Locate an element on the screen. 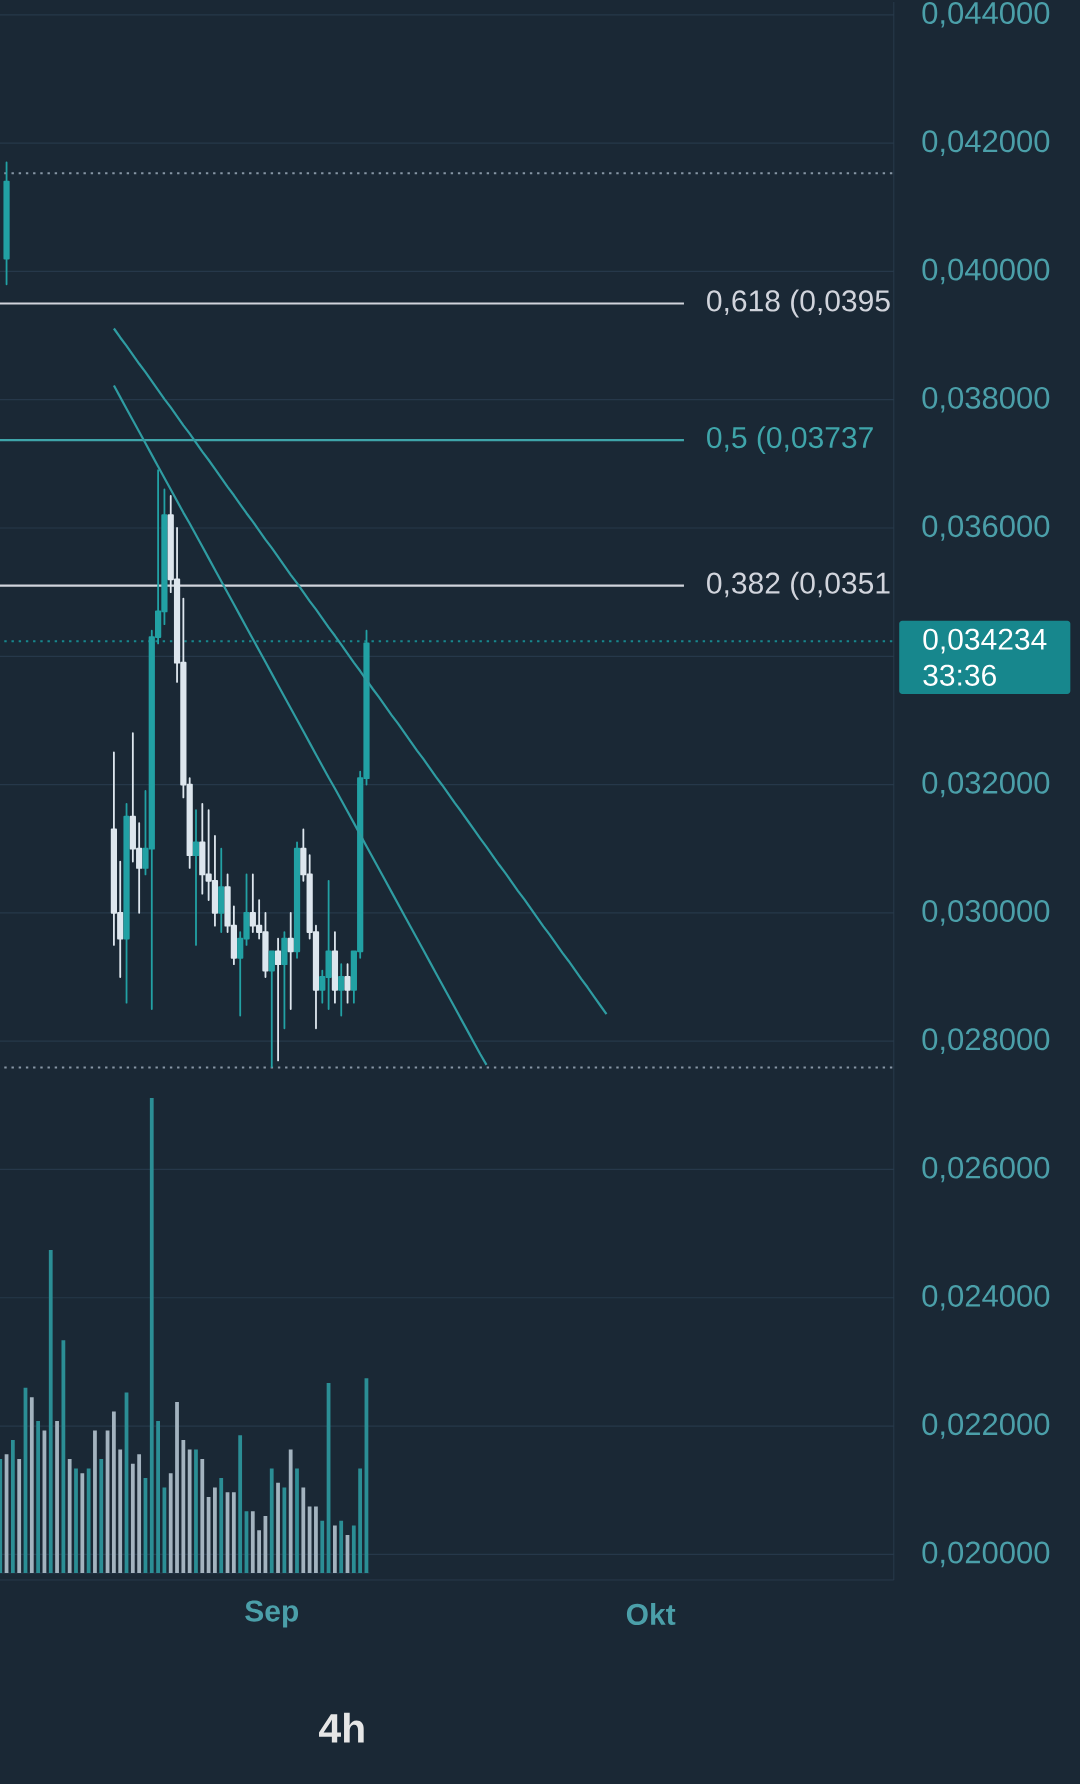 The width and height of the screenshot is (1080, 1784). ref-line-label: 0,034234 is located at coordinates (985, 641).